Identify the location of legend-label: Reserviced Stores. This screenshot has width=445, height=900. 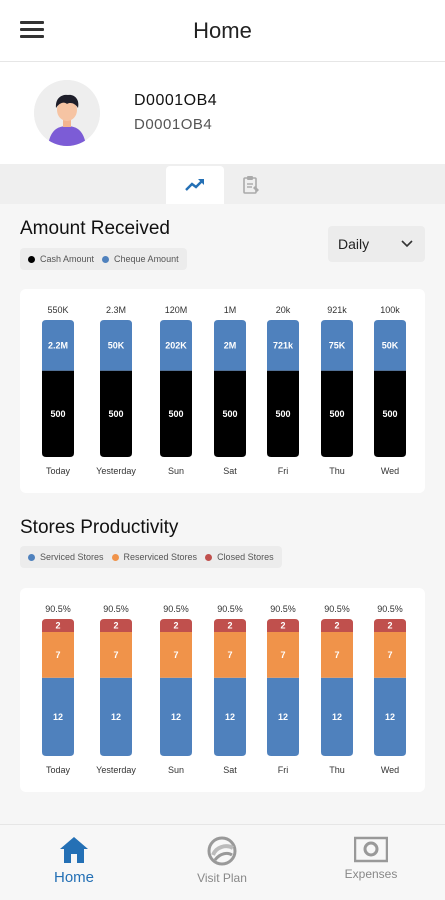
(160, 557).